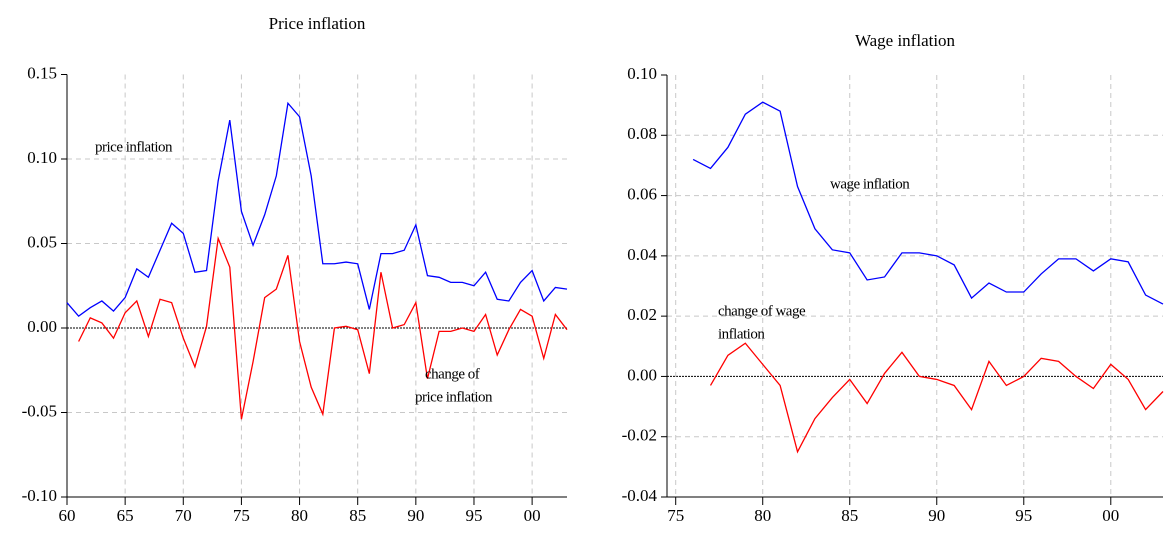 This screenshot has width=1165, height=533. Describe the element at coordinates (42, 72) in the screenshot. I see `y-tick-label: 0.15` at that location.